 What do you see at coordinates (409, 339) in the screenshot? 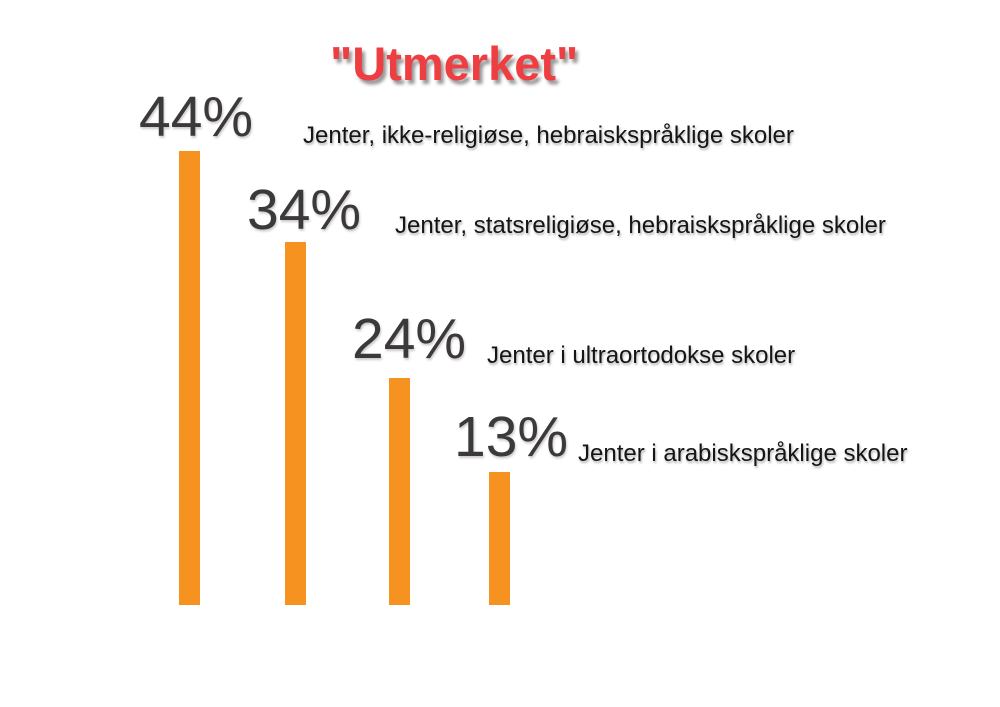
I see `value-label-3: 24%` at bounding box center [409, 339].